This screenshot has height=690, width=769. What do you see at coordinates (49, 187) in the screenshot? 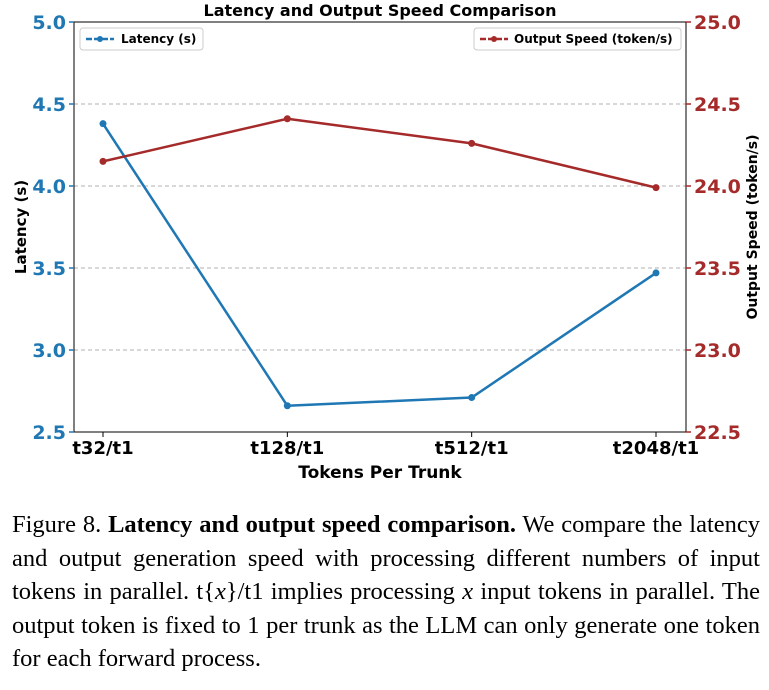
I see `left-tick-label: 4.0` at bounding box center [49, 187].